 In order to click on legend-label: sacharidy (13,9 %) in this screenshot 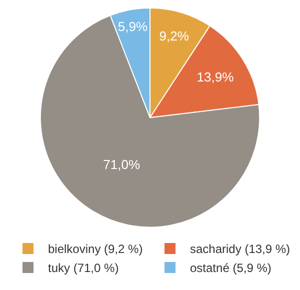, I will do `click(240, 249)`.